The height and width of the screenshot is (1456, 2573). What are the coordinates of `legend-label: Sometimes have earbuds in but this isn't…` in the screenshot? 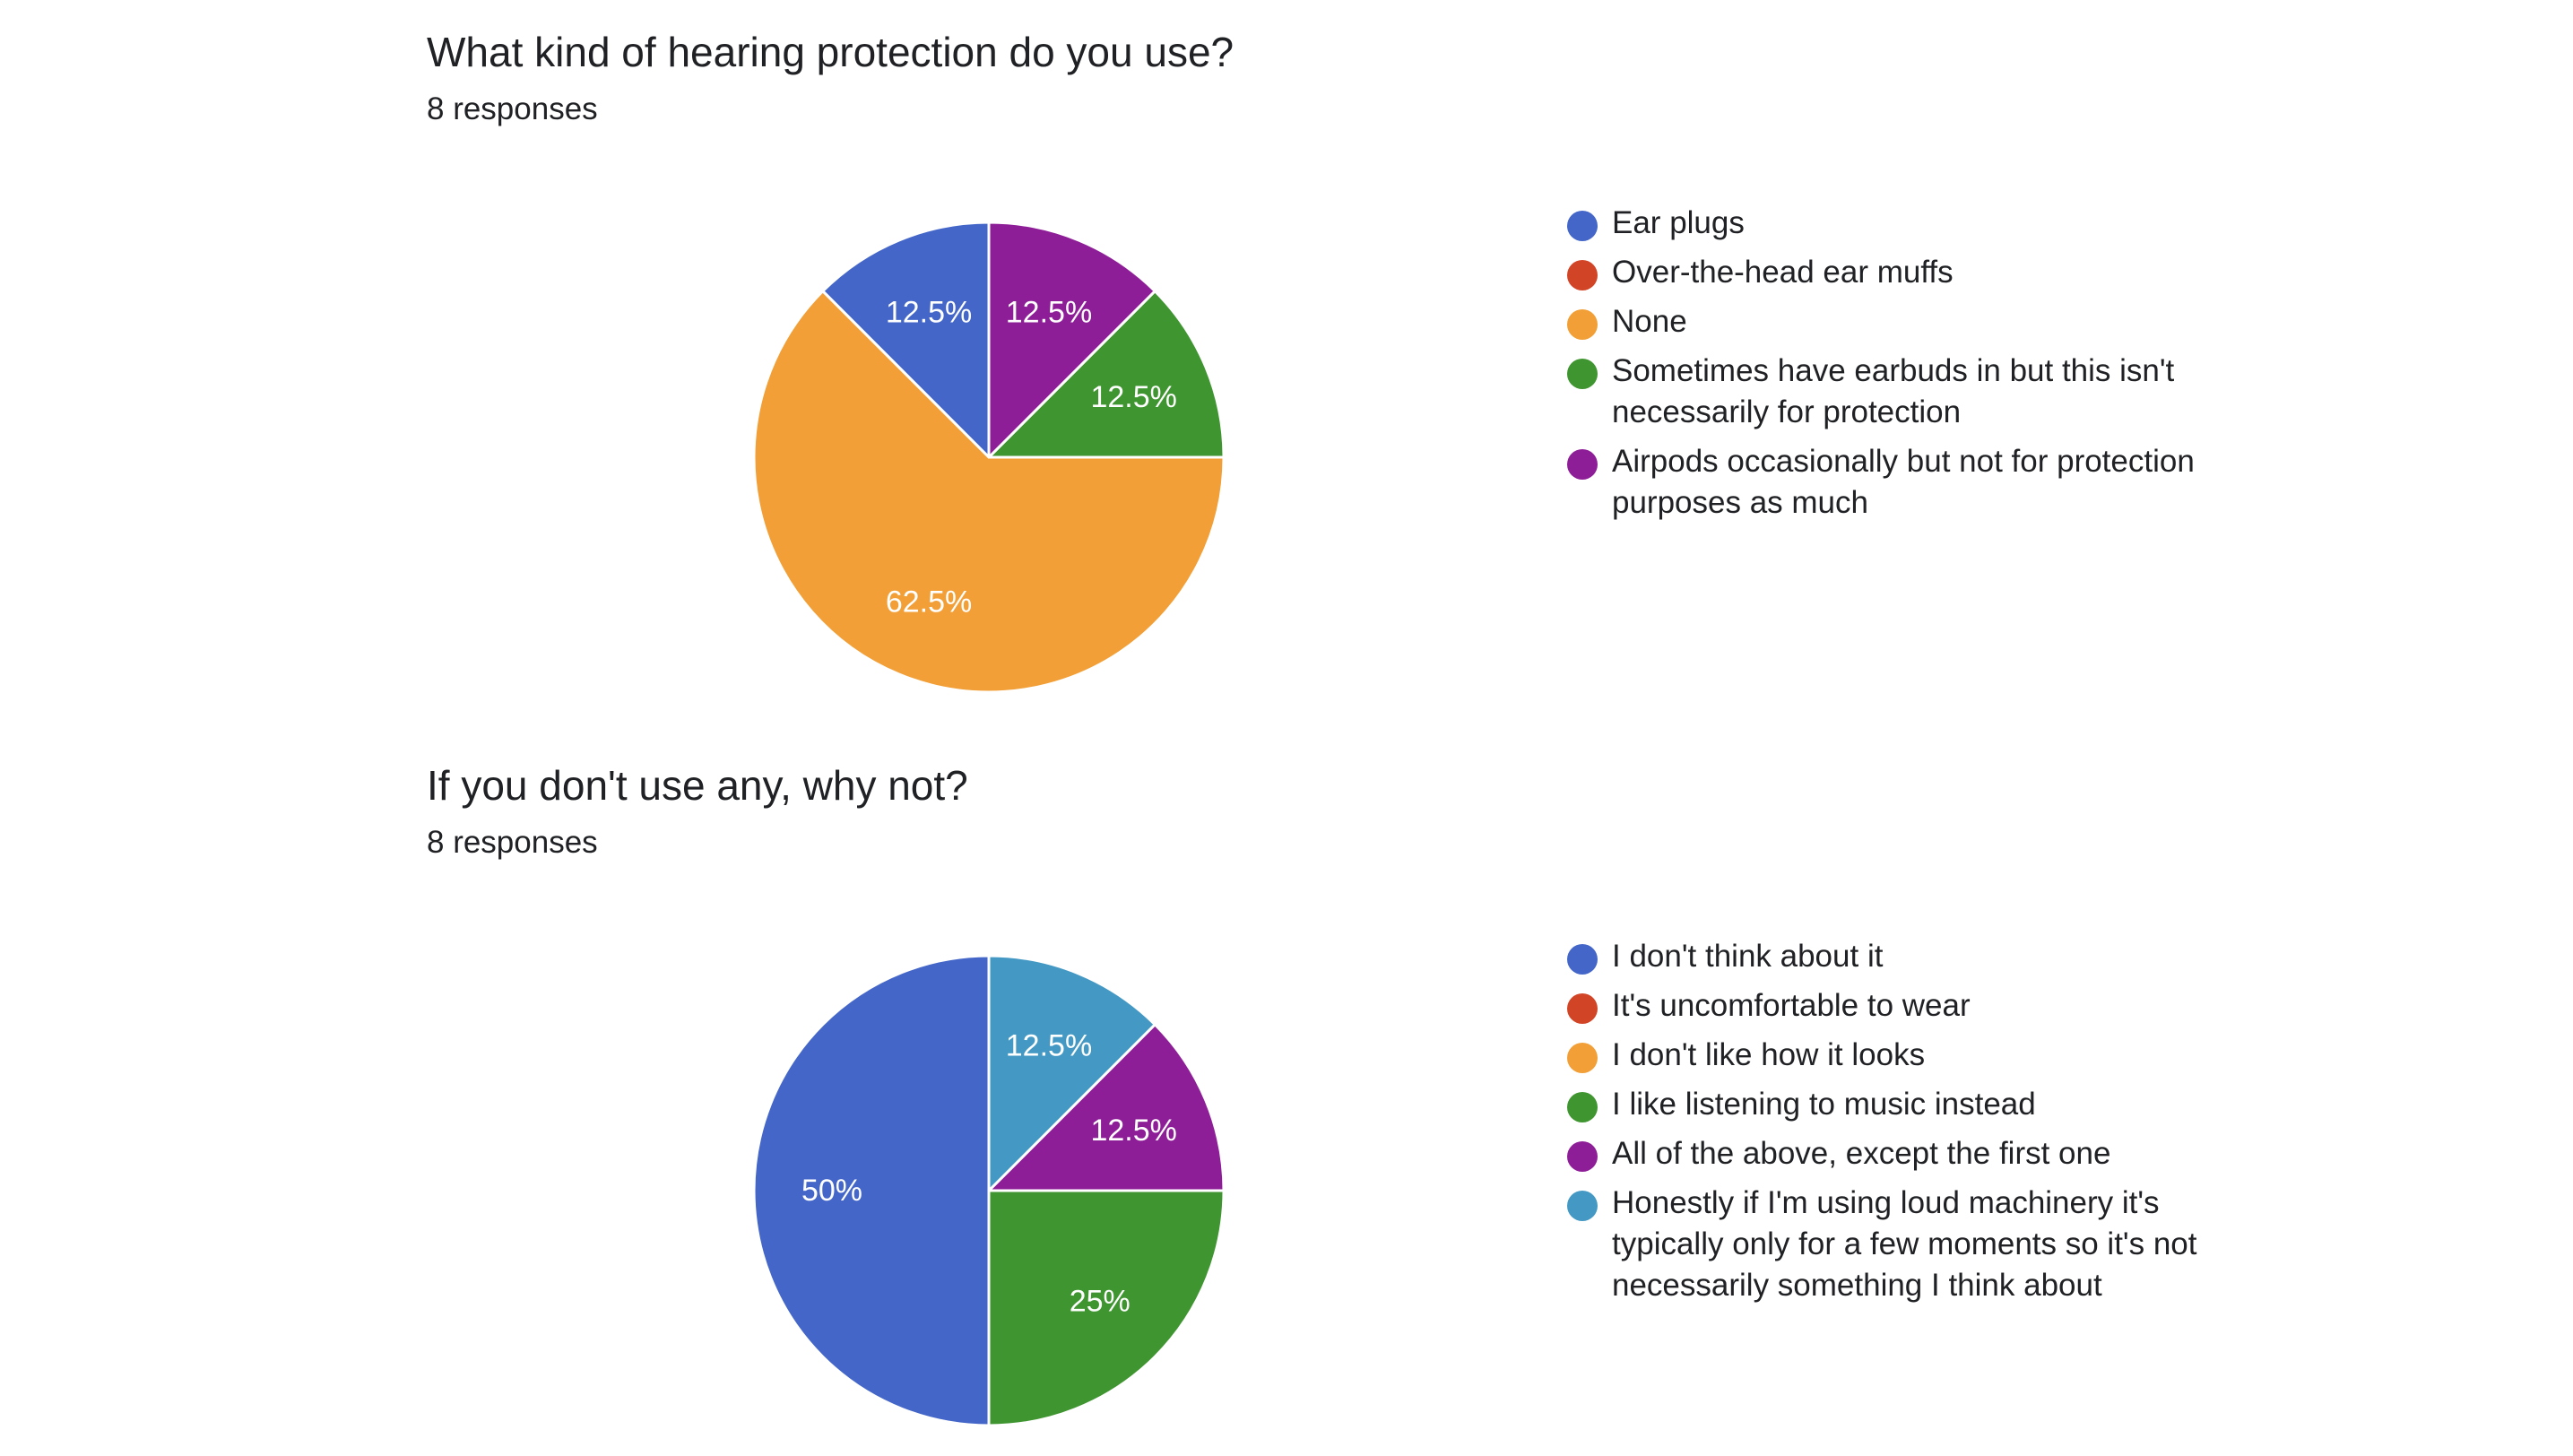 It's located at (1893, 391).